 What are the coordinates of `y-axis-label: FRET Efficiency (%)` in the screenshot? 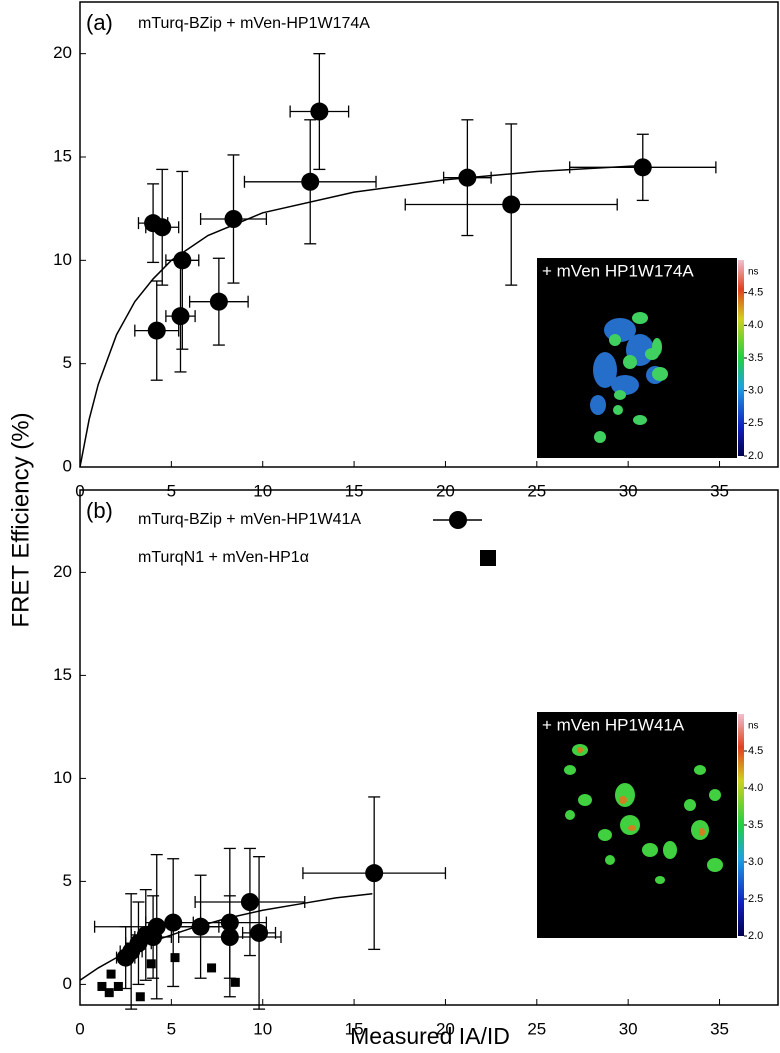 It's located at (20, 519).